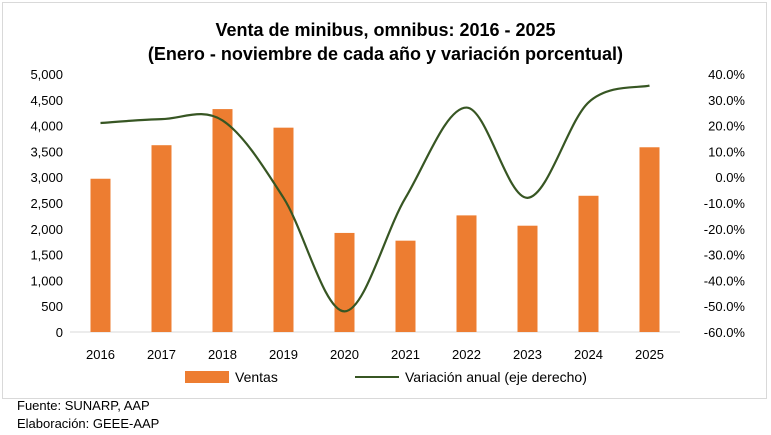  What do you see at coordinates (88, 423) in the screenshot?
I see `elaboration-note: Elaboración: GEEE-AAP` at bounding box center [88, 423].